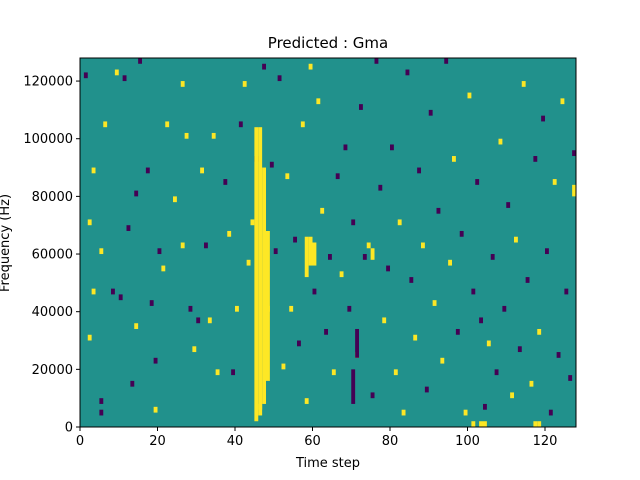 The image size is (640, 480). I want to click on x-axis: 0 20 40 60 80 100 120, so click(317, 438).